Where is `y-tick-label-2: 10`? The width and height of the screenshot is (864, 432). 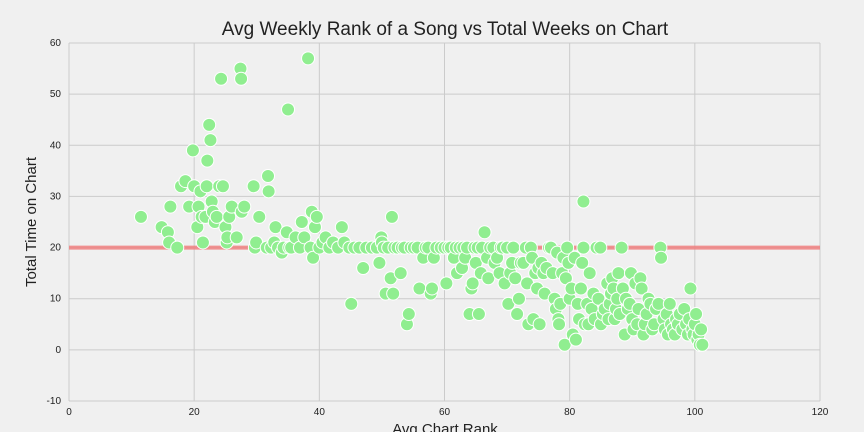 y-tick-label-2: 10 is located at coordinates (56, 299).